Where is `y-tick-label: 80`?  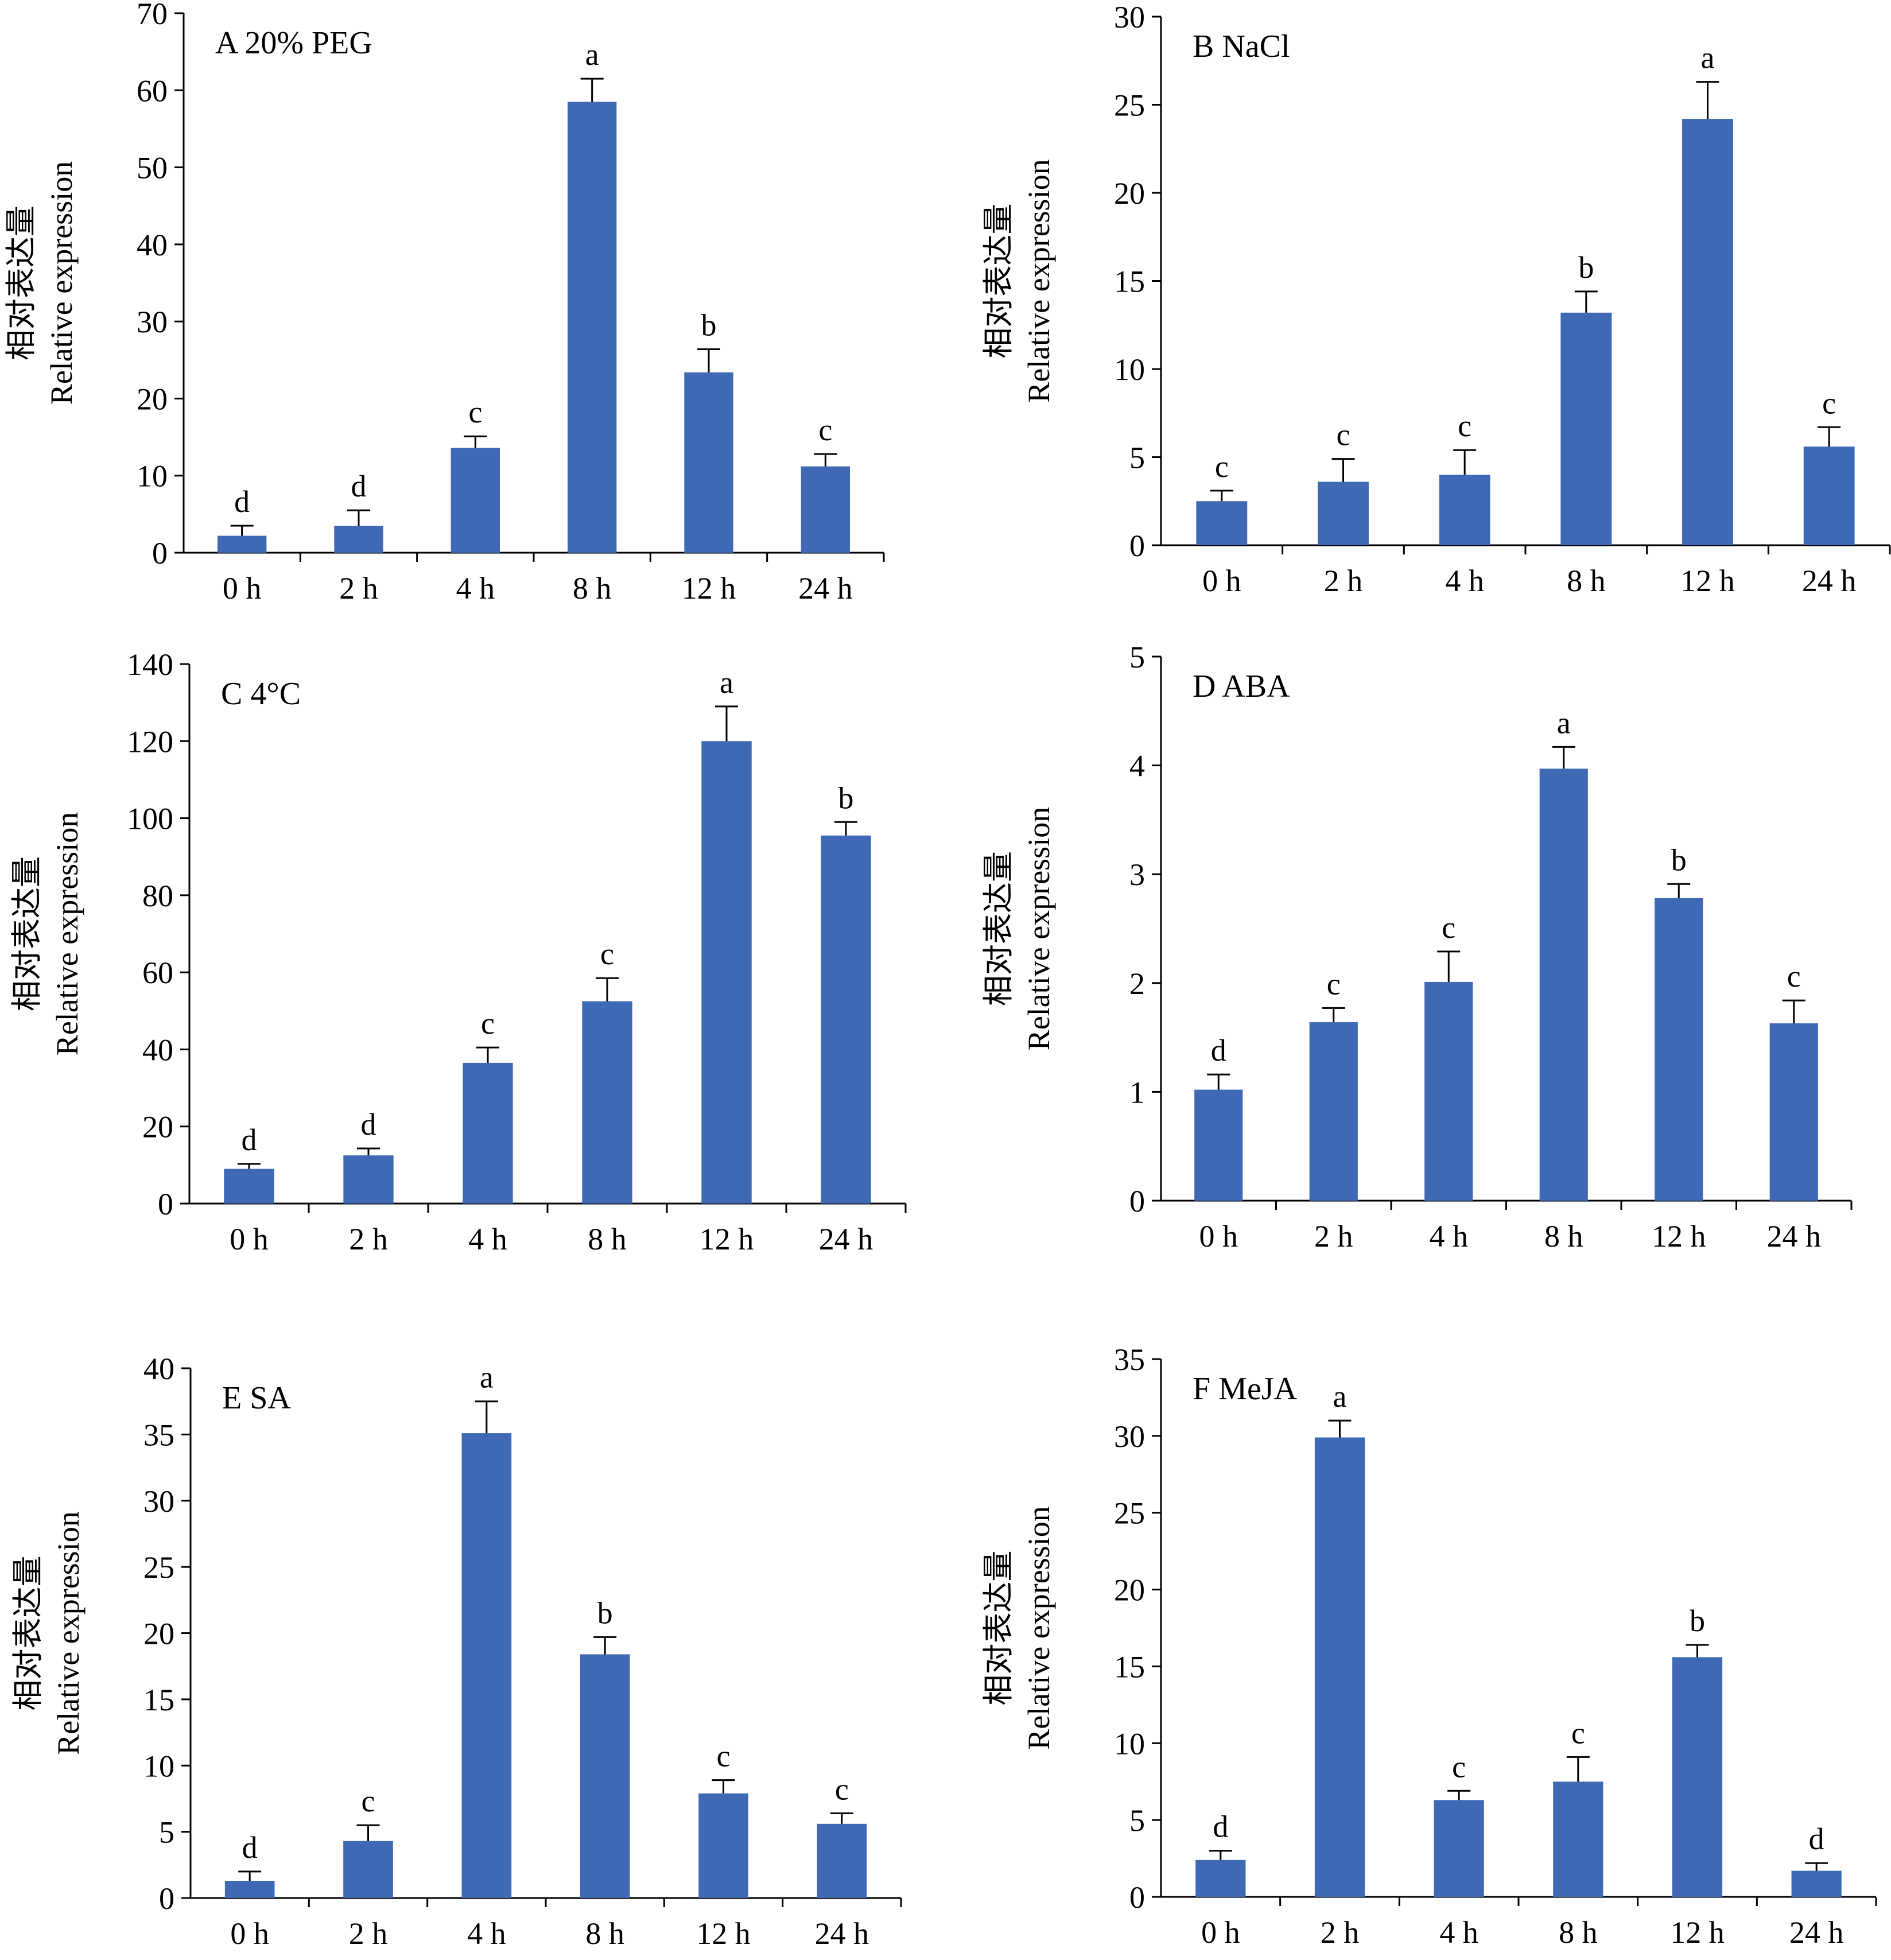 y-tick-label: 80 is located at coordinates (157, 896).